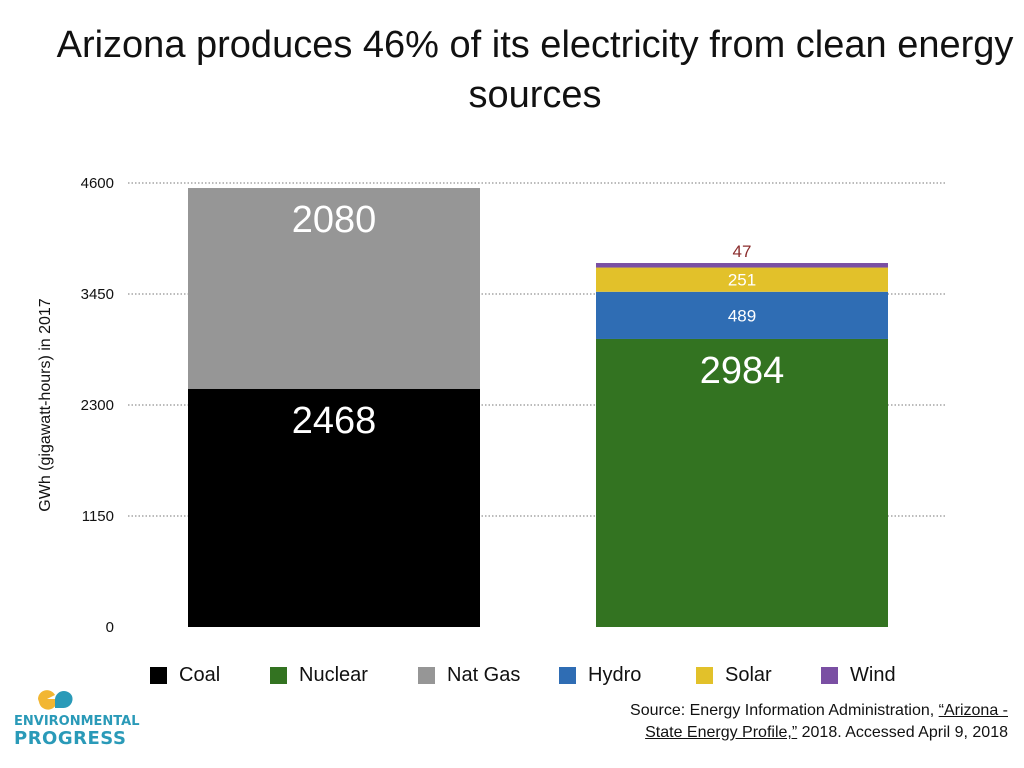  What do you see at coordinates (550, 677) in the screenshot?
I see `chart-legend: Coal Nuclear Nat Gas Hydro Solar Wind` at bounding box center [550, 677].